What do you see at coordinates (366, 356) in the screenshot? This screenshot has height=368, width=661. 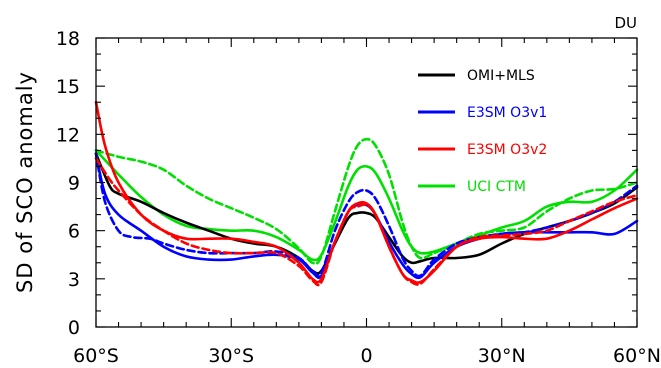 I see `x-tick-label: 0` at bounding box center [366, 356].